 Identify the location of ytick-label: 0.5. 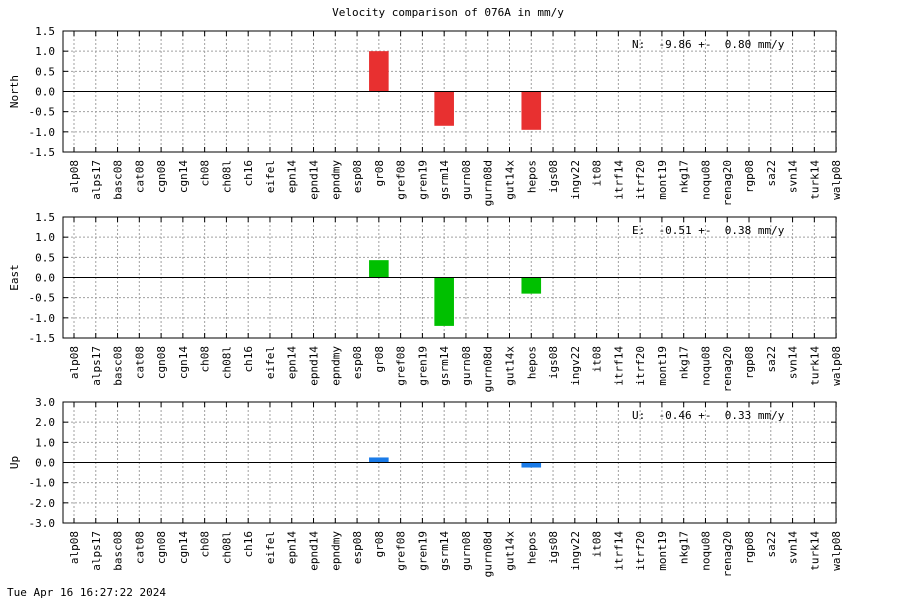
(45, 71).